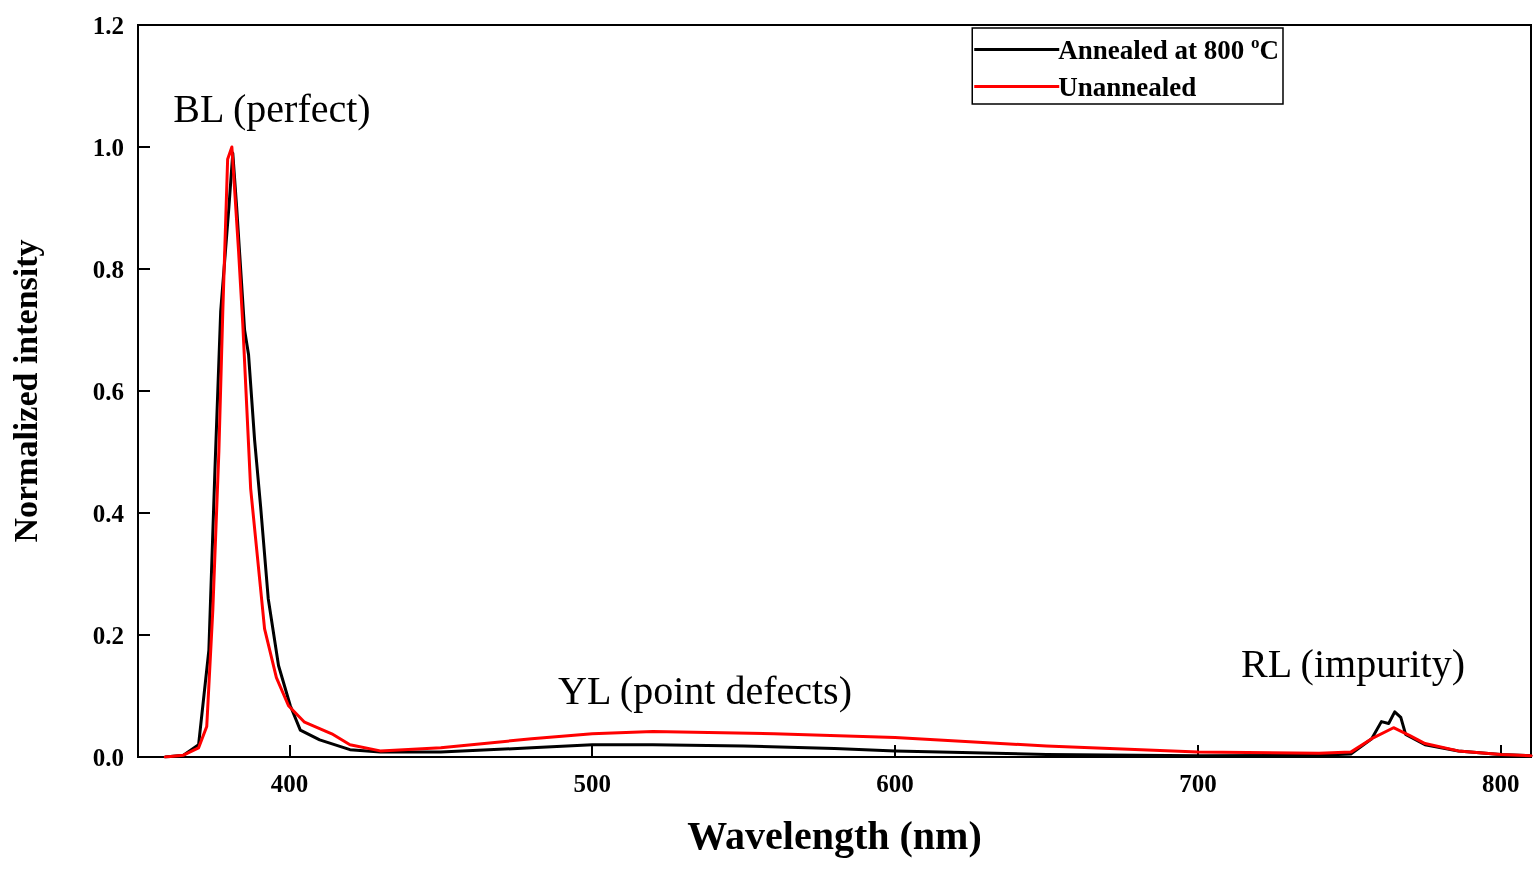  I want to click on annotation: RL (impurity), so click(1353, 663).